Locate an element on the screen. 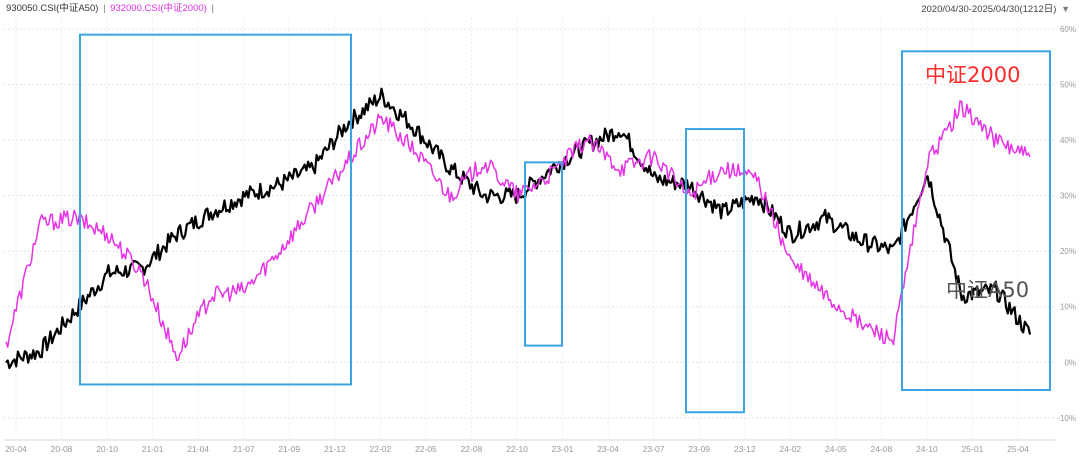  y-tick-label: 30% is located at coordinates (1068, 196).